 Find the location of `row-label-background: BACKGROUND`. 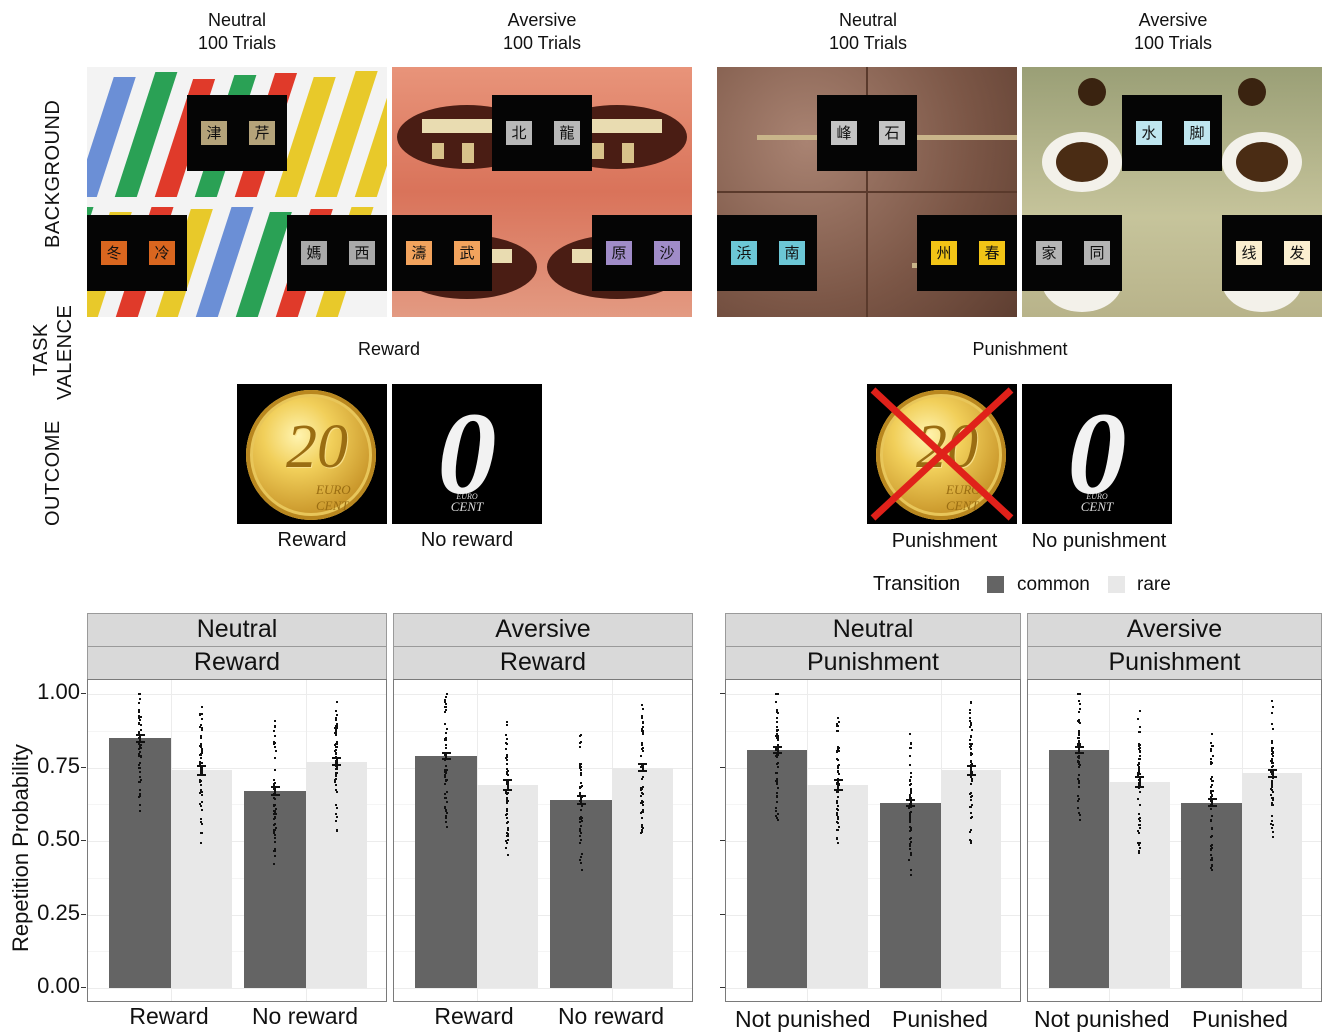

row-label-background: BACKGROUND is located at coordinates (53, 173).